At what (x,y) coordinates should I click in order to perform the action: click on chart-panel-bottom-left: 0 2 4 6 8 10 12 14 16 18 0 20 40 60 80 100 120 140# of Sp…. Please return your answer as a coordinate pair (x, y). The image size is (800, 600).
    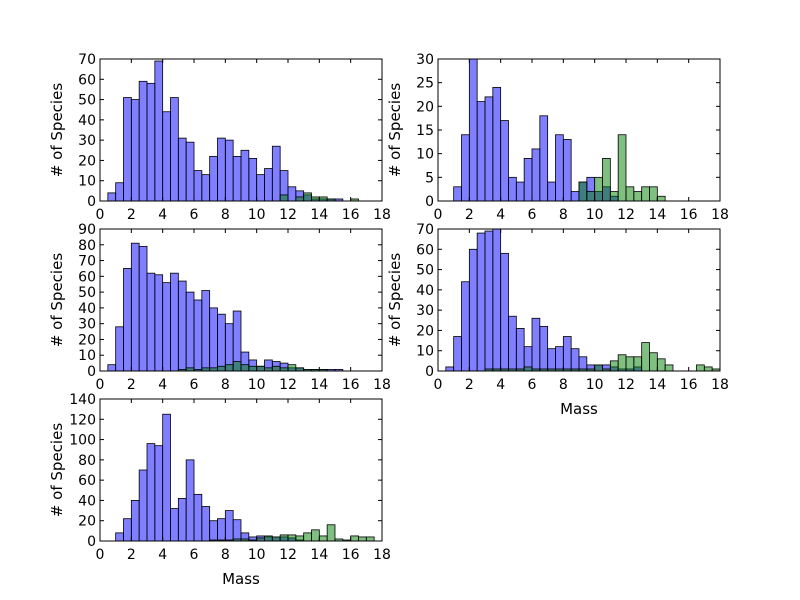
    Looking at the image, I should click on (219, 490).